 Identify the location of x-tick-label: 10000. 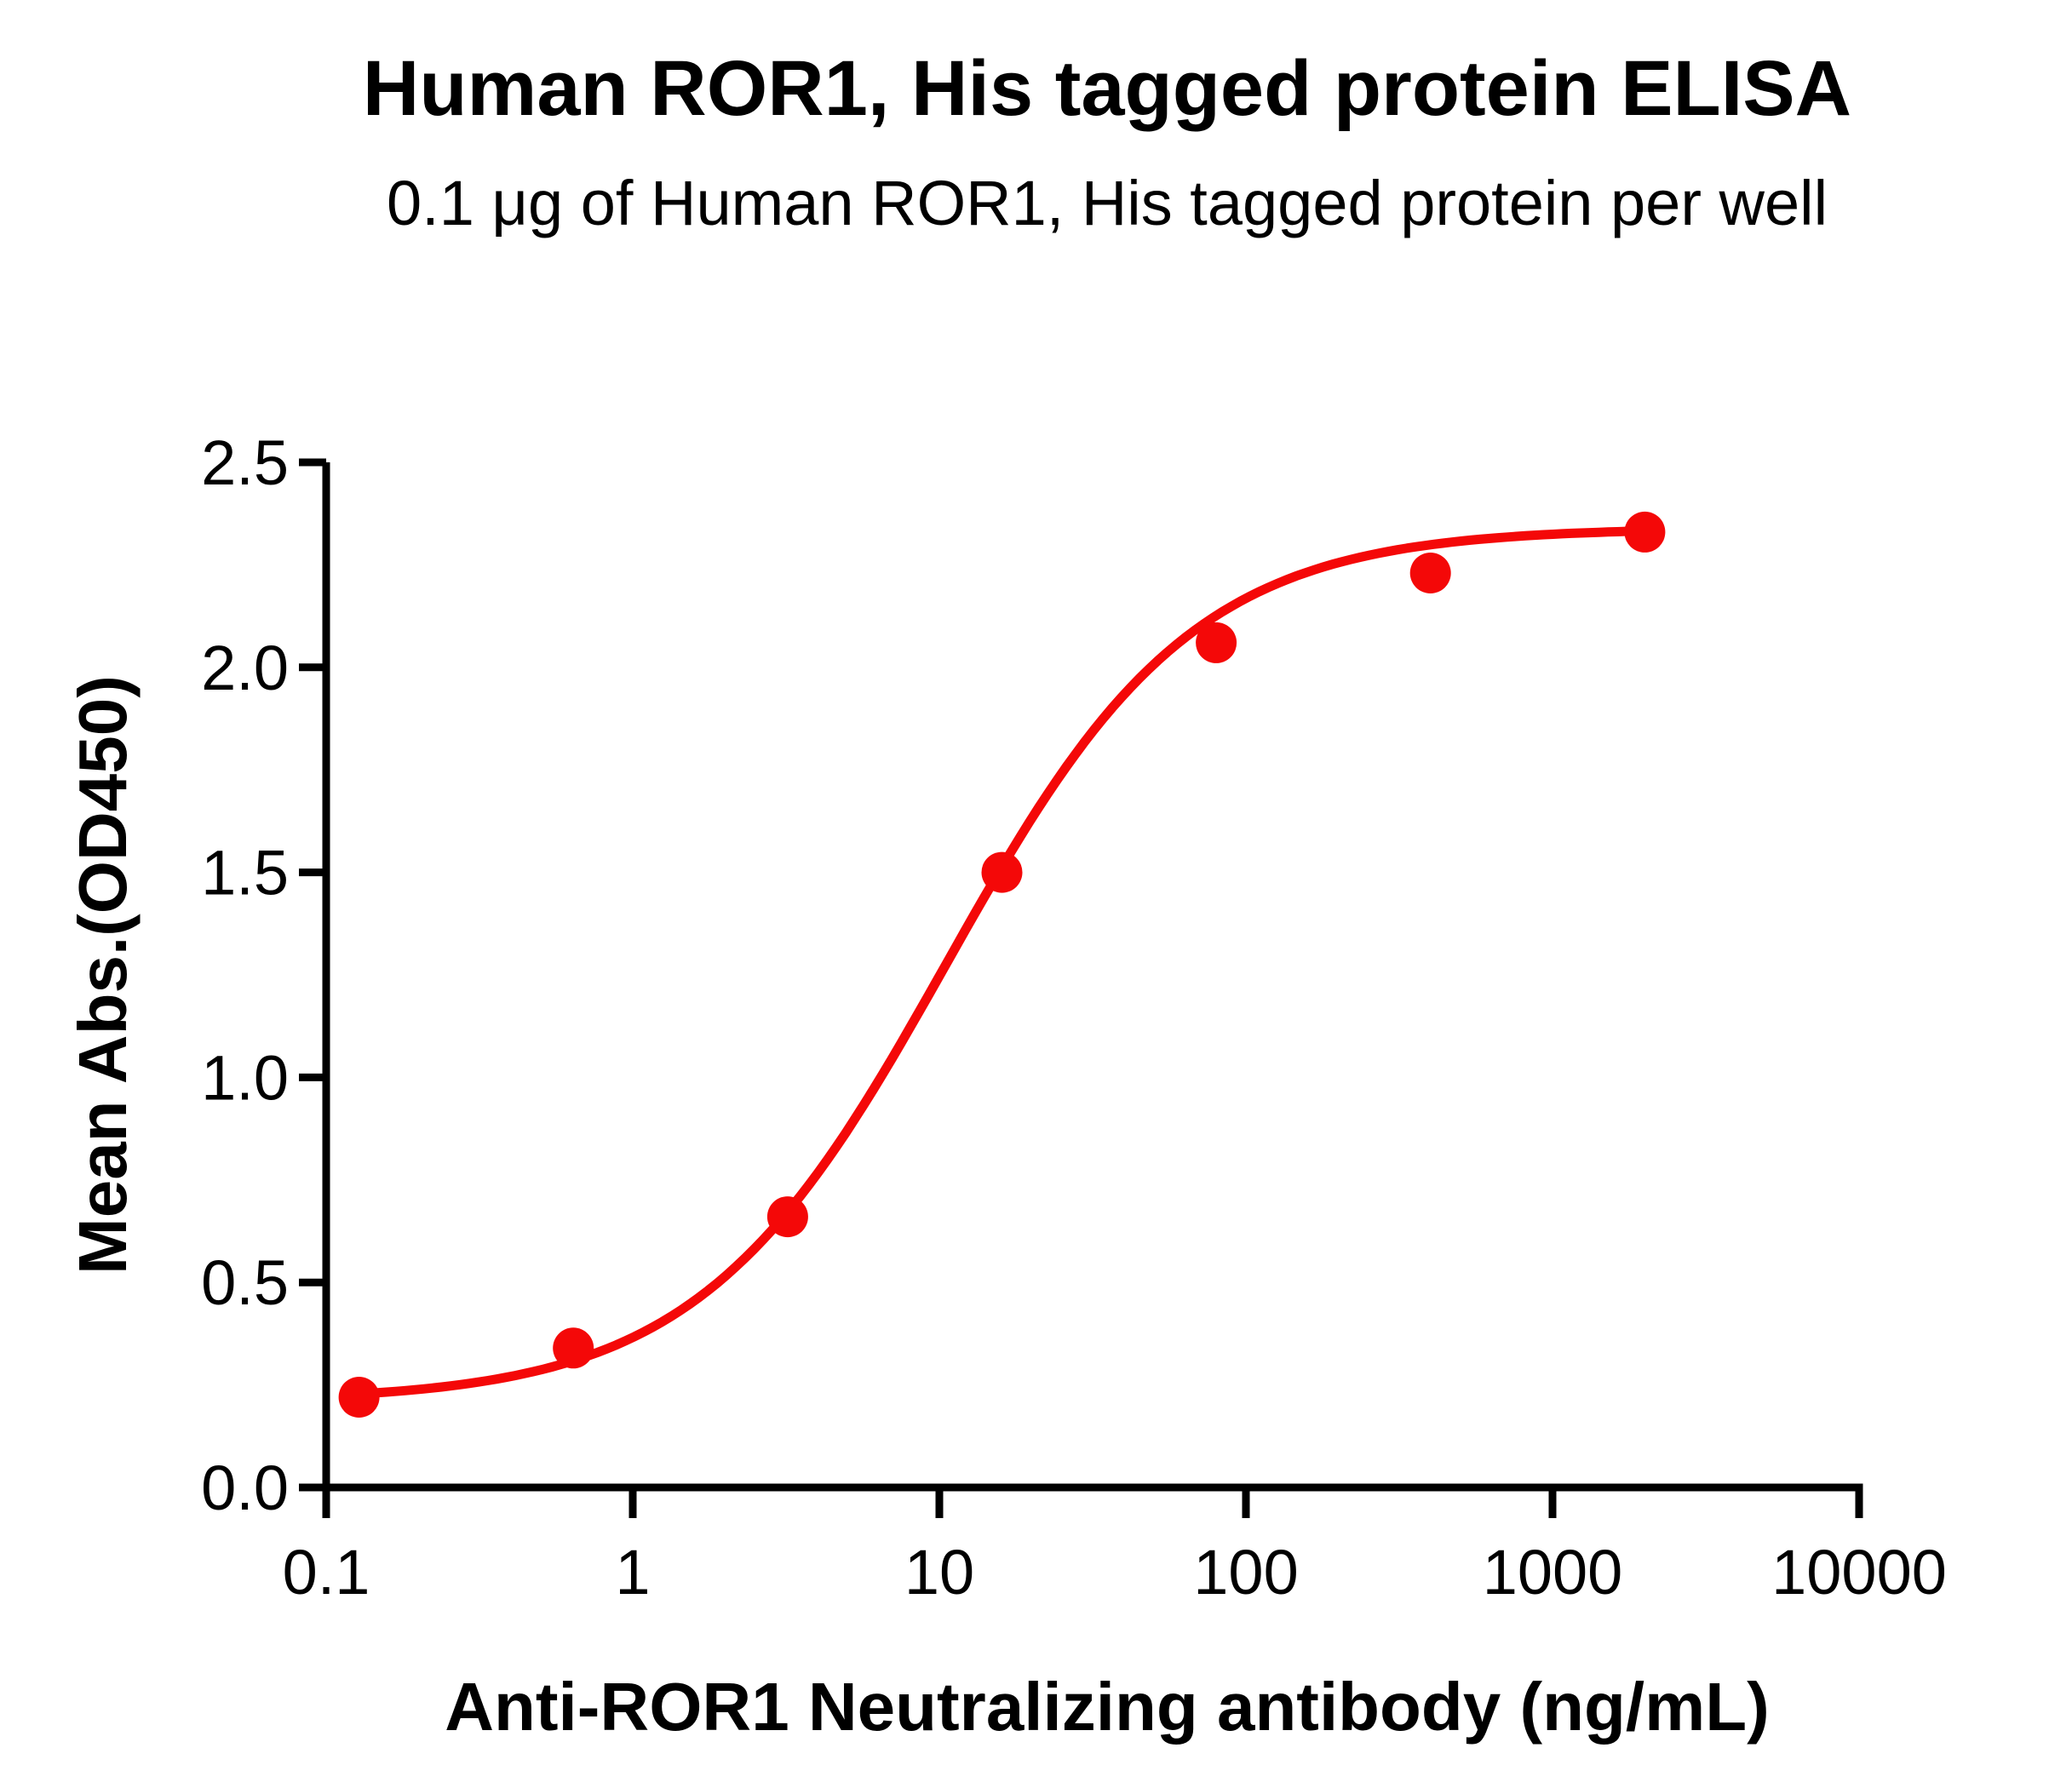
(1859, 1572).